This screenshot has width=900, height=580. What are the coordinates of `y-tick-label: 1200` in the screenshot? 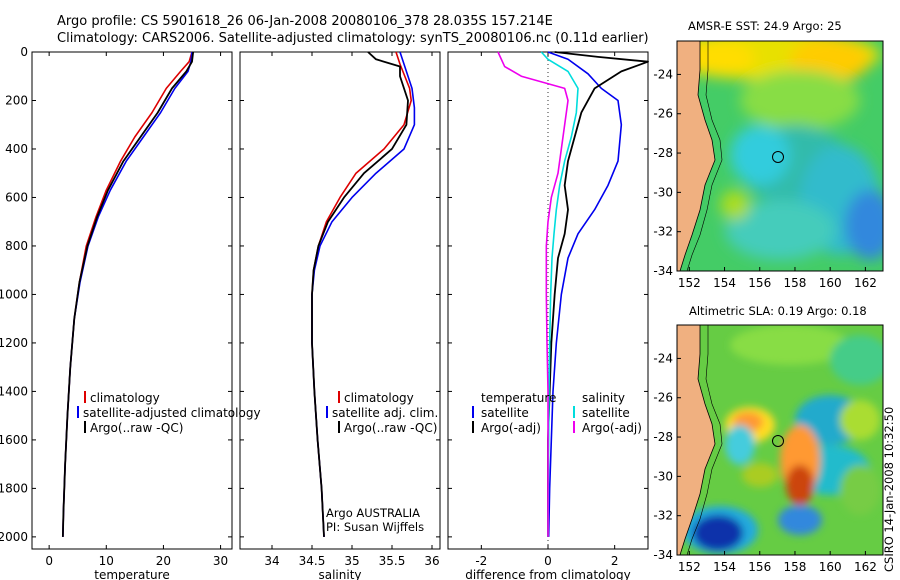 It's located at (14, 343).